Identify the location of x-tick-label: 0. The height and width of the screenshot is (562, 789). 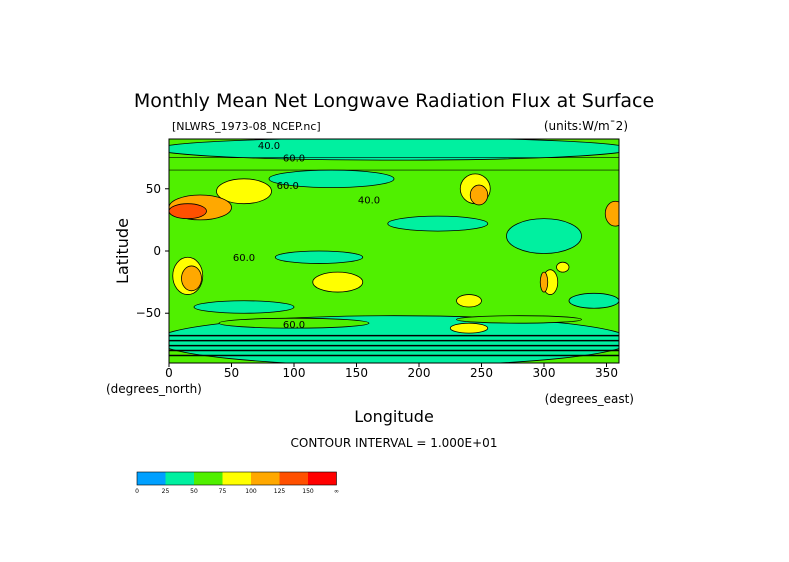
(169, 373).